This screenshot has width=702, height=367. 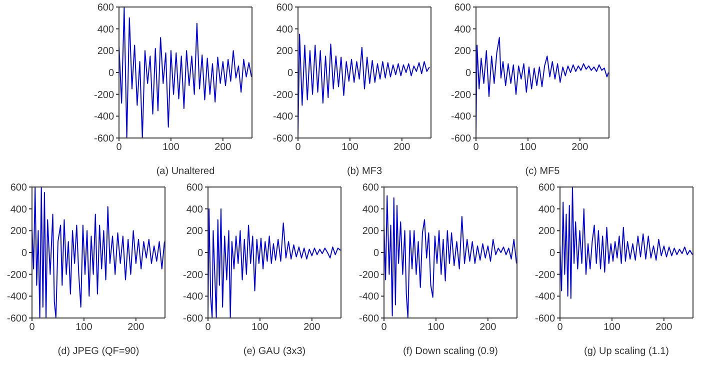 I want to click on x-axis-title: (a) Unaltered, so click(x=185, y=171).